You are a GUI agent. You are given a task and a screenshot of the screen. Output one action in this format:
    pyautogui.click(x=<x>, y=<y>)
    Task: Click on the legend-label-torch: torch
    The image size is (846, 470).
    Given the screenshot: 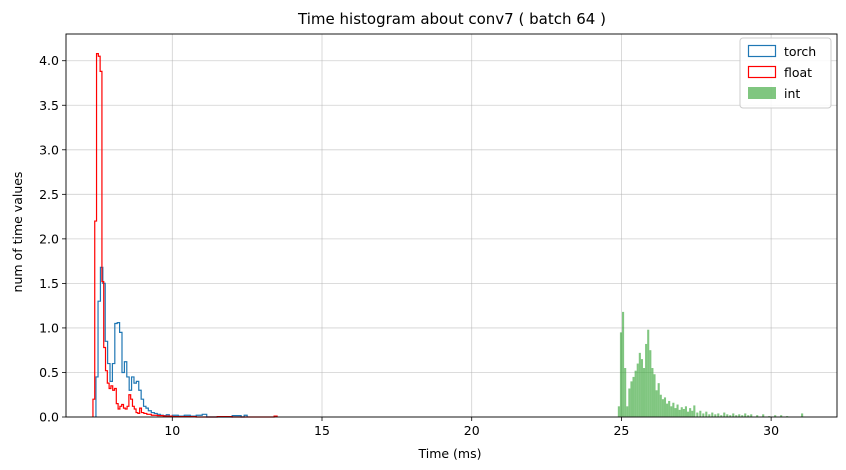 What is the action you would take?
    pyautogui.click(x=800, y=51)
    